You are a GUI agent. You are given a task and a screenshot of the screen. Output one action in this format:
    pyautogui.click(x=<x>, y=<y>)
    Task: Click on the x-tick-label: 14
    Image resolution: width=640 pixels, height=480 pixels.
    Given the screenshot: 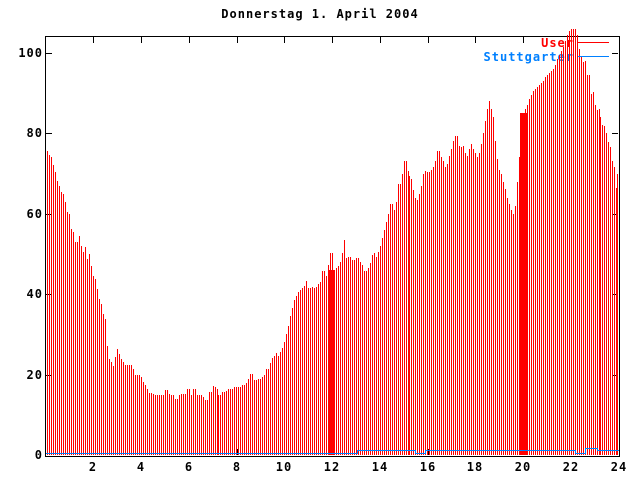 What is the action you would take?
    pyautogui.click(x=380, y=467)
    